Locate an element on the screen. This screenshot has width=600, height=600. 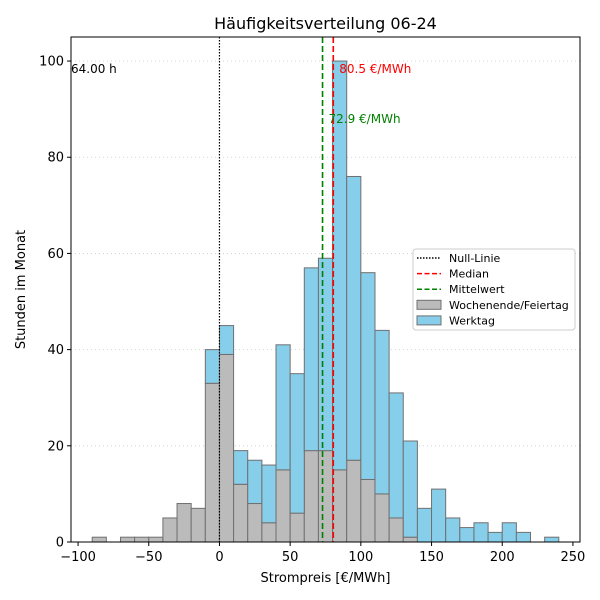
hours-annotation: 64.00 h is located at coordinates (94, 69).